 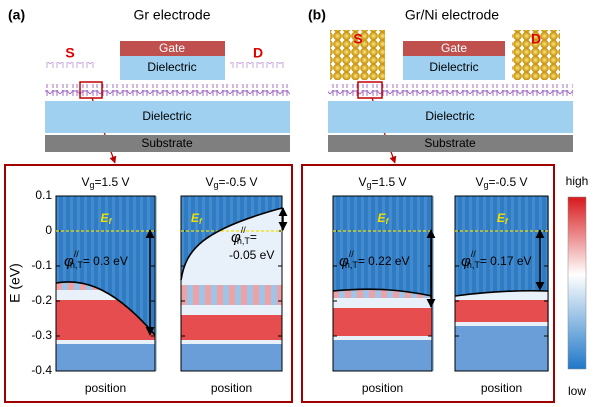 What do you see at coordinates (253, 237) in the screenshot?
I see `label-part: =` at bounding box center [253, 237].